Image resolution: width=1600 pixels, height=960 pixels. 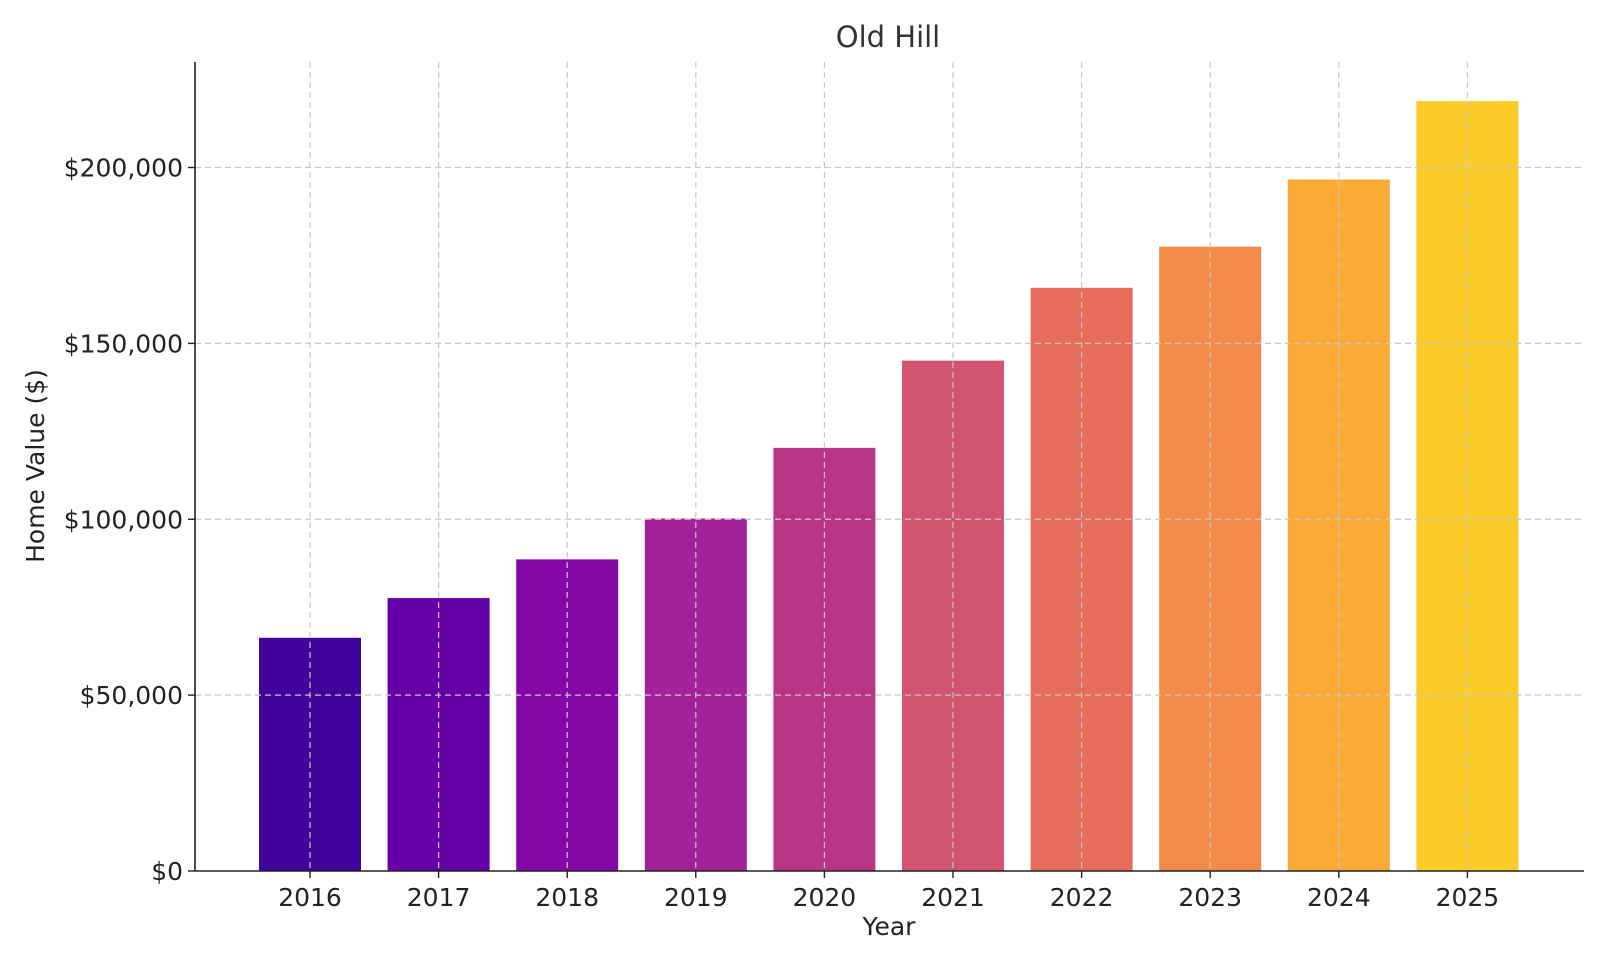 What do you see at coordinates (35, 466) in the screenshot?
I see `y-axis-label: Home Value ($)` at bounding box center [35, 466].